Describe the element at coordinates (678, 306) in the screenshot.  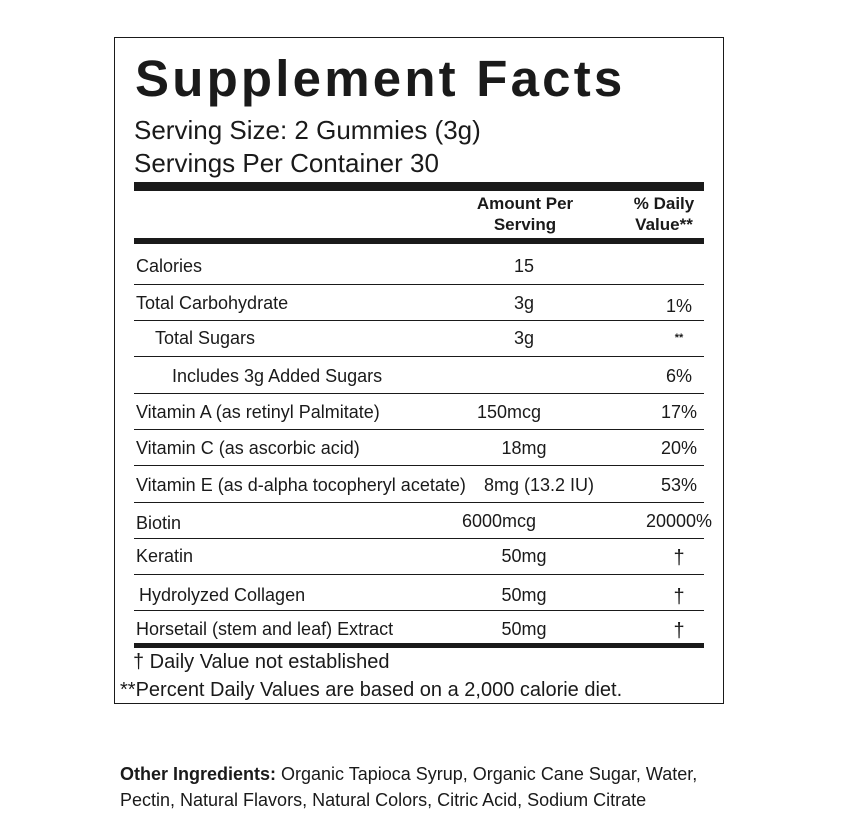
I see `nutrient-dv: 1%` at that location.